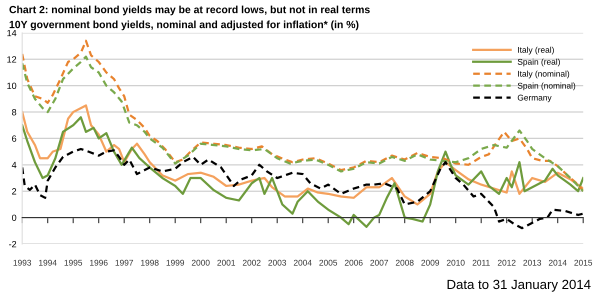  I want to click on x-tick-label: 2007, so click(379, 263).